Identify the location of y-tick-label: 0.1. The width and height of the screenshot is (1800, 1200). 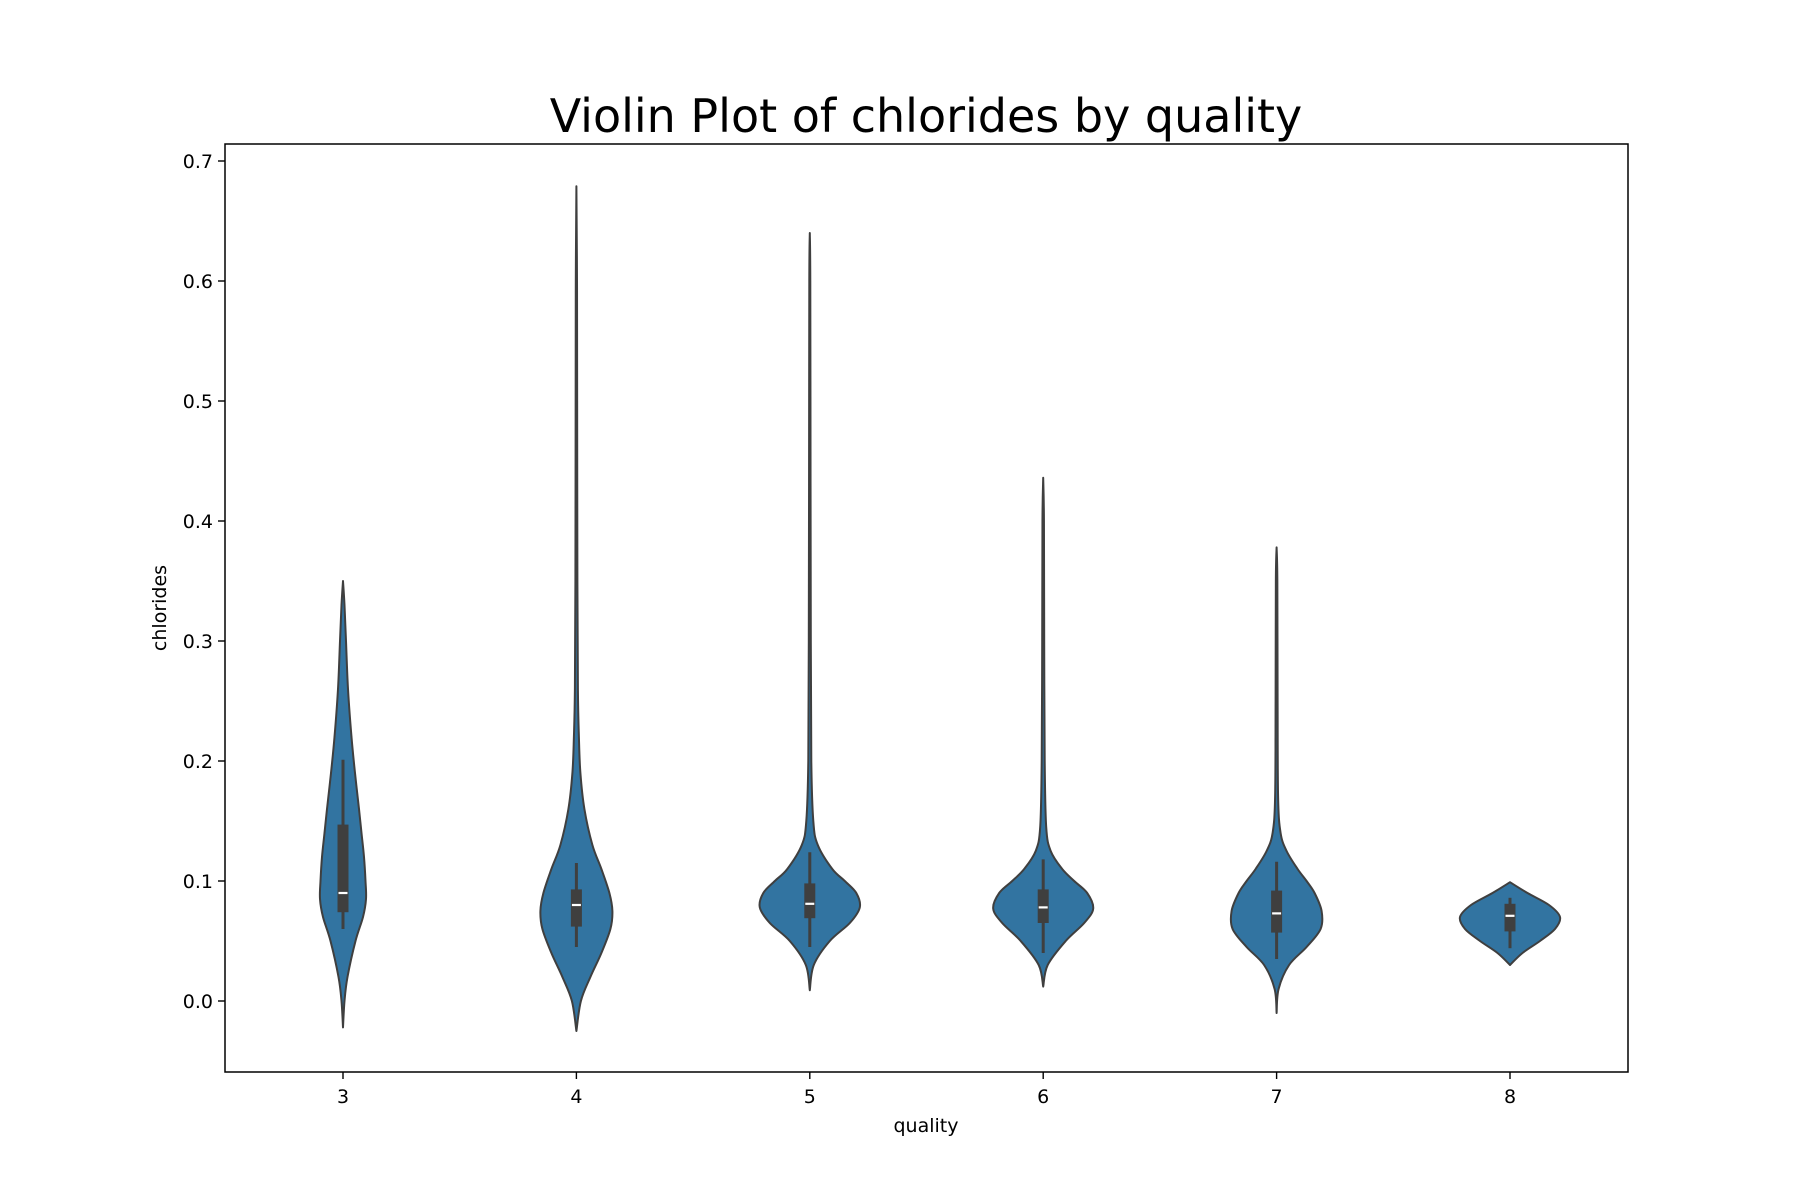
(198, 882).